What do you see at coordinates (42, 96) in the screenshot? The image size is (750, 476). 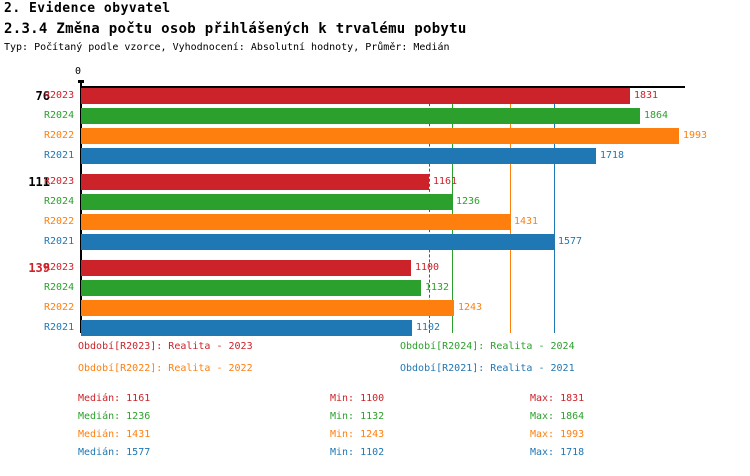 I see `group-label-76: 76` at bounding box center [42, 96].